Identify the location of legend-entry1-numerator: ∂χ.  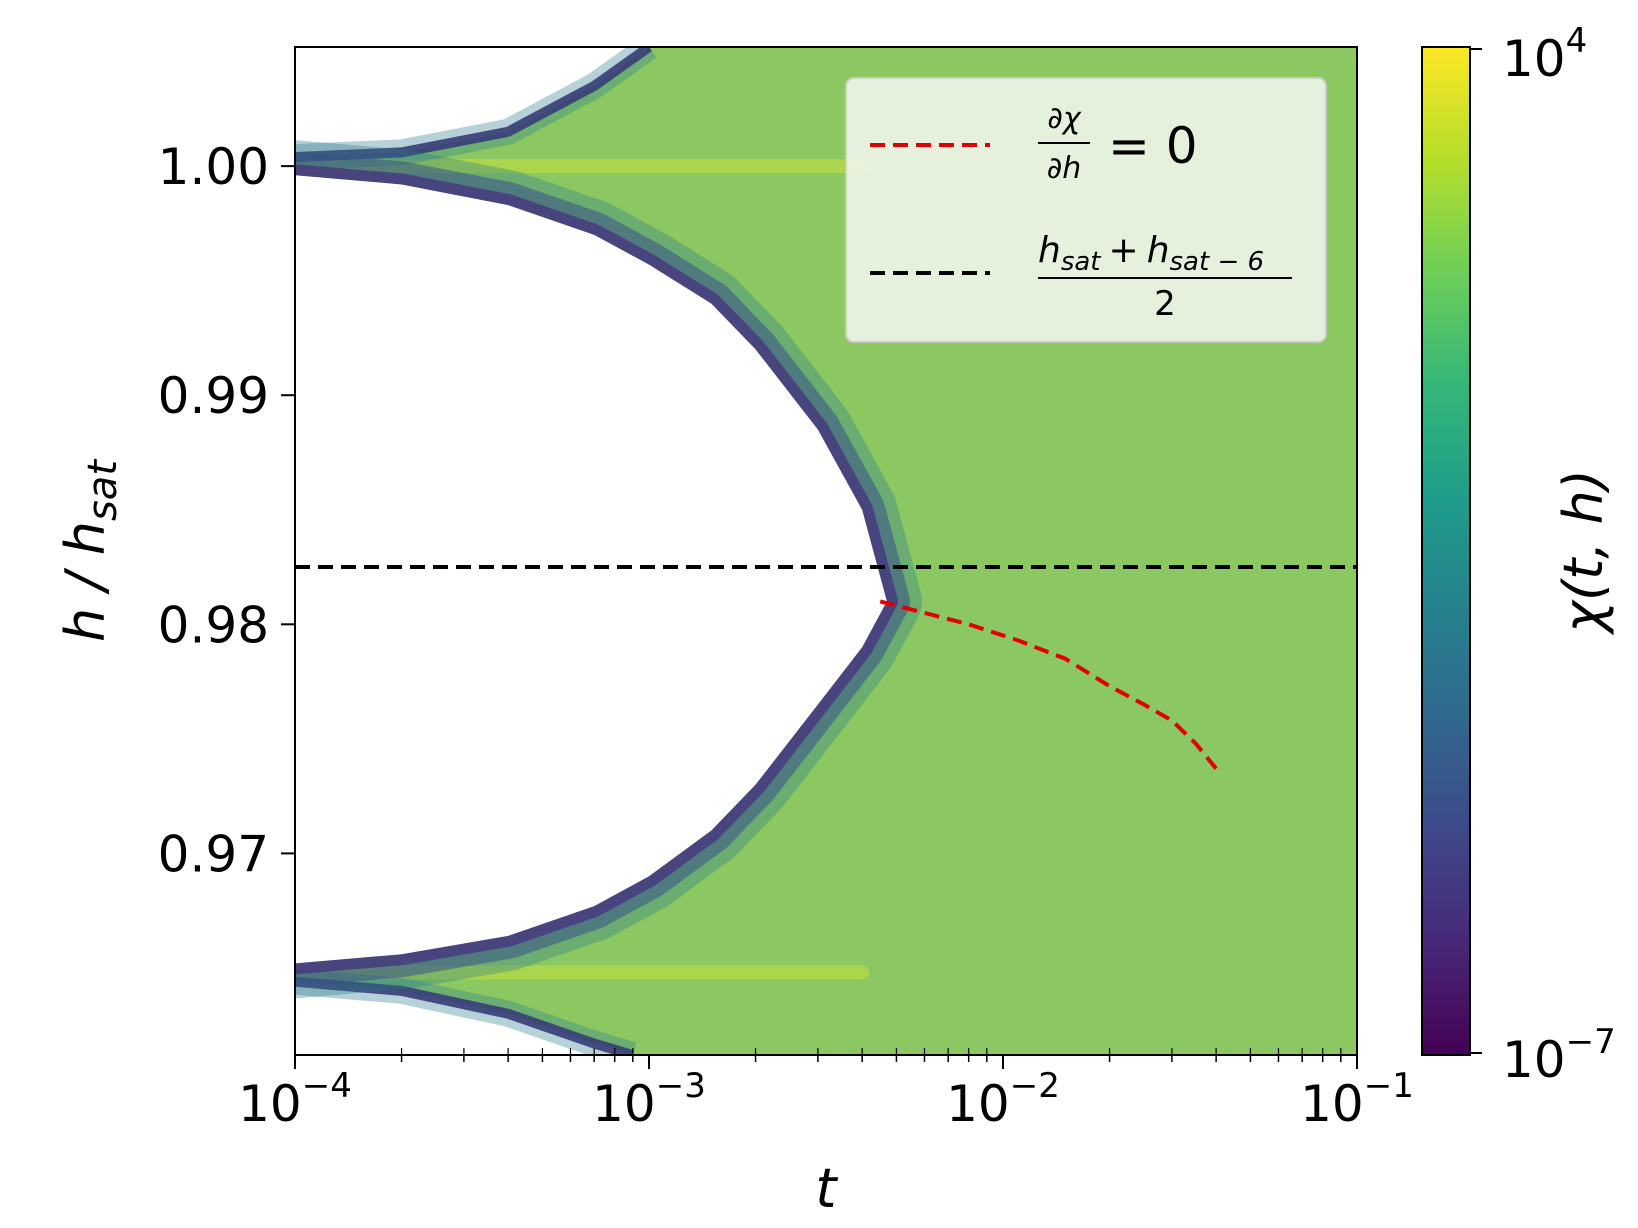
(1064, 118).